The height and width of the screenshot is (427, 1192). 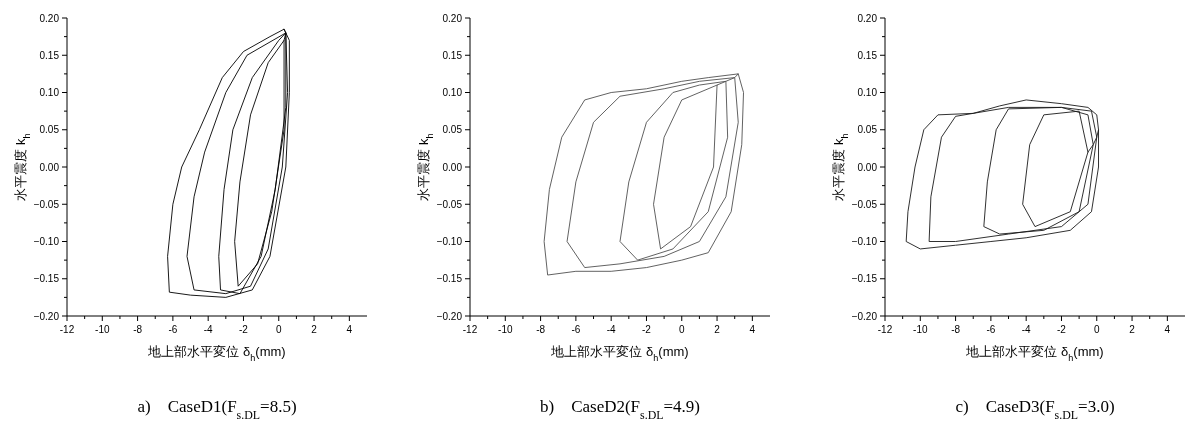 What do you see at coordinates (217, 409) in the screenshot?
I see `text: a) CaseD1(F$_{s.DL}$=8.5)` at bounding box center [217, 409].